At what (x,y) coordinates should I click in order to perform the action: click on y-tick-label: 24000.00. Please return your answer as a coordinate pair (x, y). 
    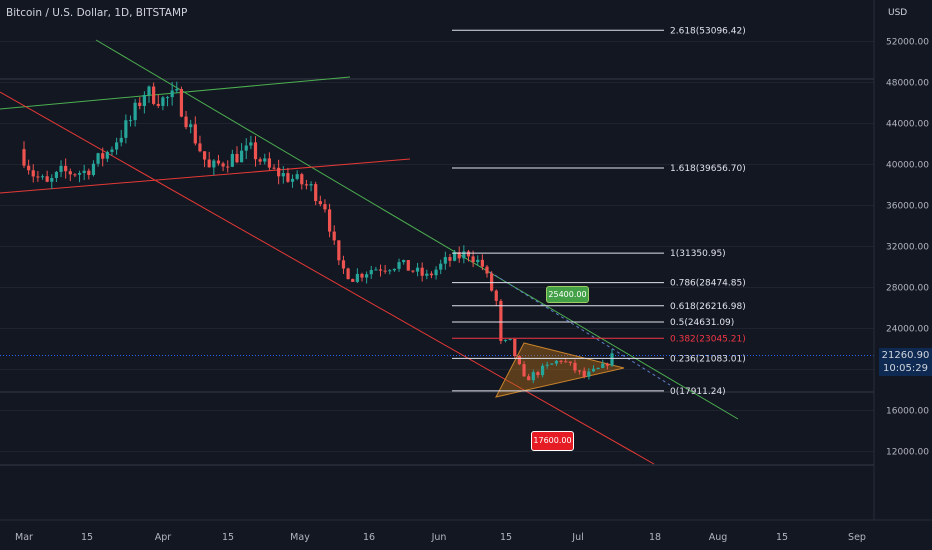
    Looking at the image, I should click on (907, 330).